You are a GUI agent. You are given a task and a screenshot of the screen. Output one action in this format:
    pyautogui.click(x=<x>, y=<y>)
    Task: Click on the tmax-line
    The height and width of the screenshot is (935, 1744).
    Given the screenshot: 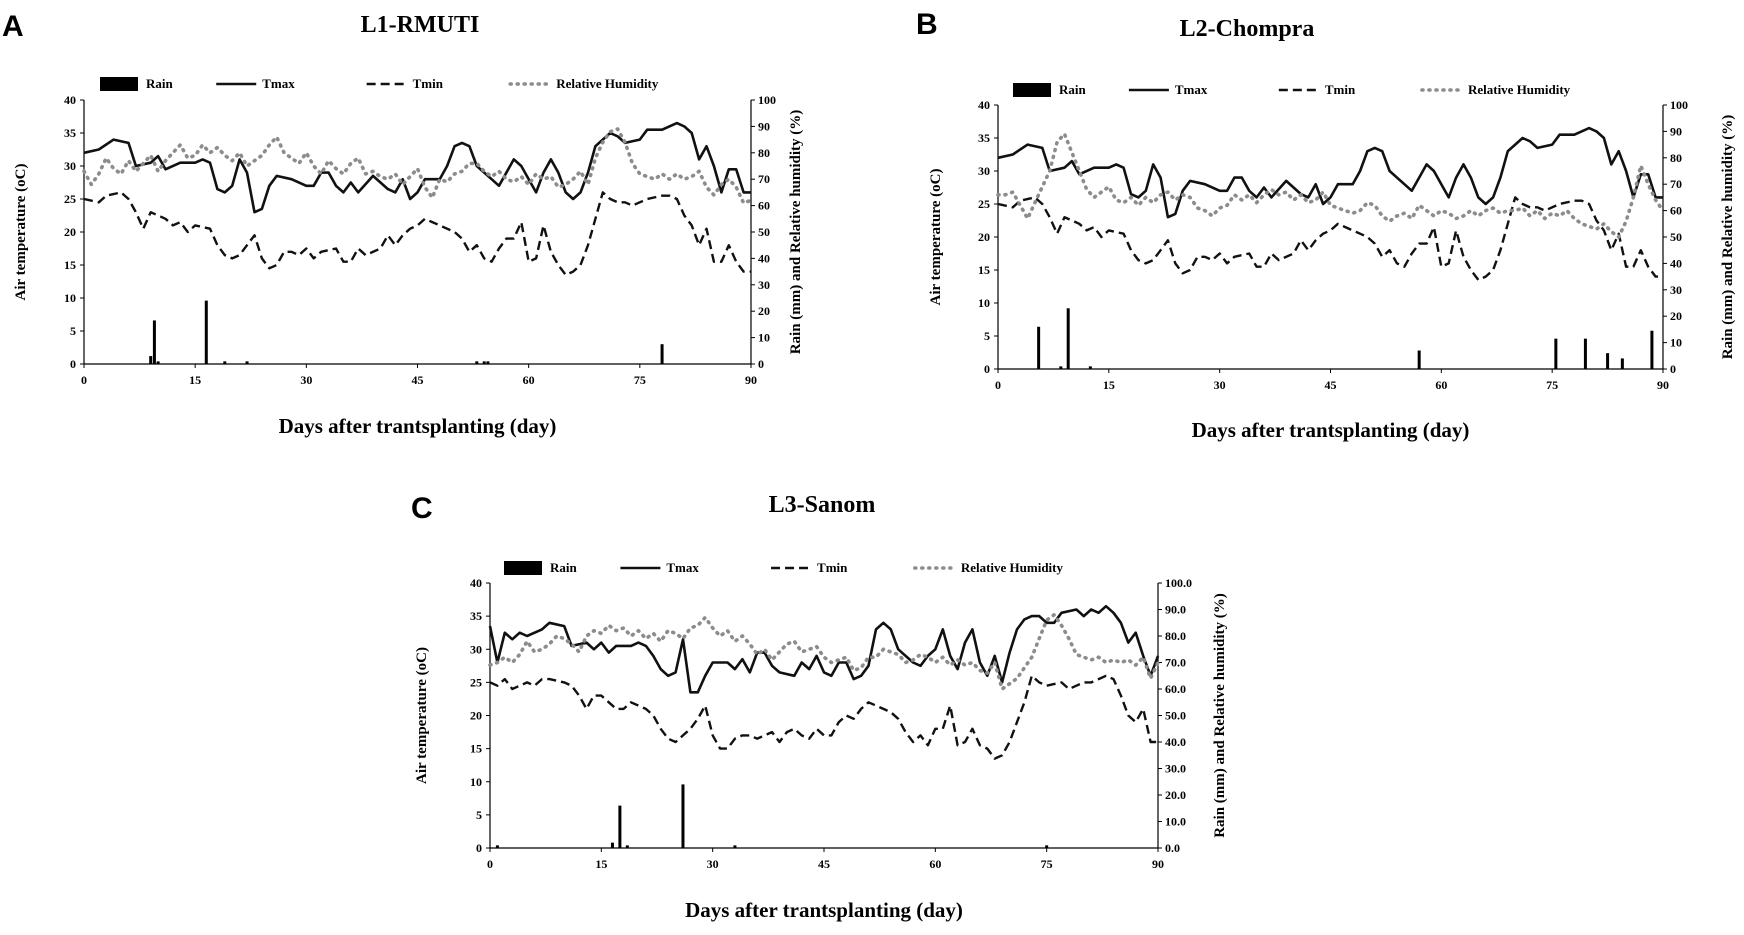 What is the action you would take?
    pyautogui.click(x=824, y=649)
    